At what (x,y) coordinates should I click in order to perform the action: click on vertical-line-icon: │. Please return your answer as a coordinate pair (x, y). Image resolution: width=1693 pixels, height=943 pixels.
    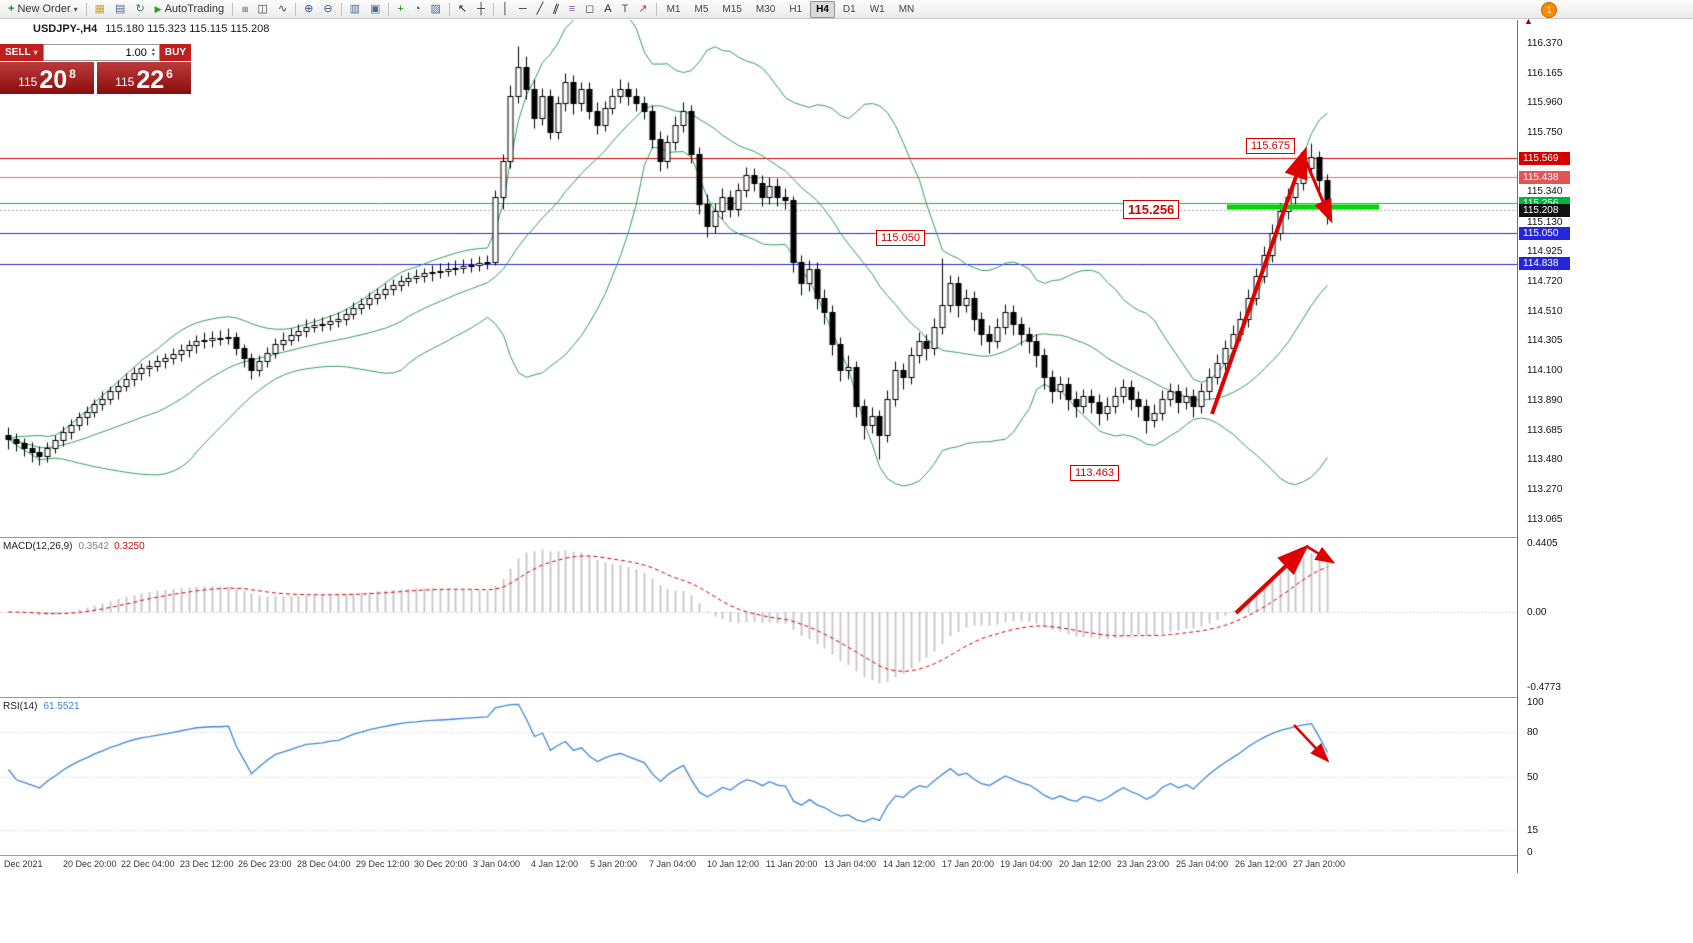
    Looking at the image, I should click on (505, 8).